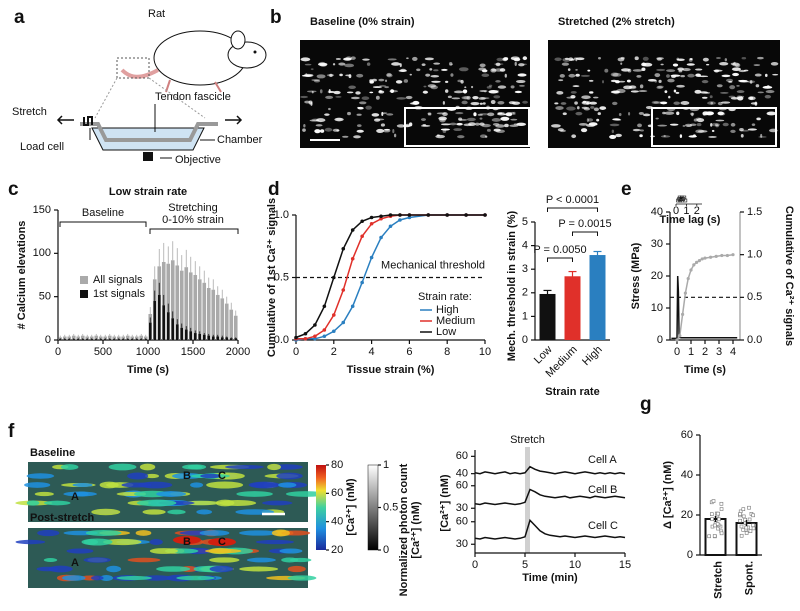 This screenshot has height=611, width=800. Describe the element at coordinates (58, 352) in the screenshot. I see `x-tick-label: 0` at that location.